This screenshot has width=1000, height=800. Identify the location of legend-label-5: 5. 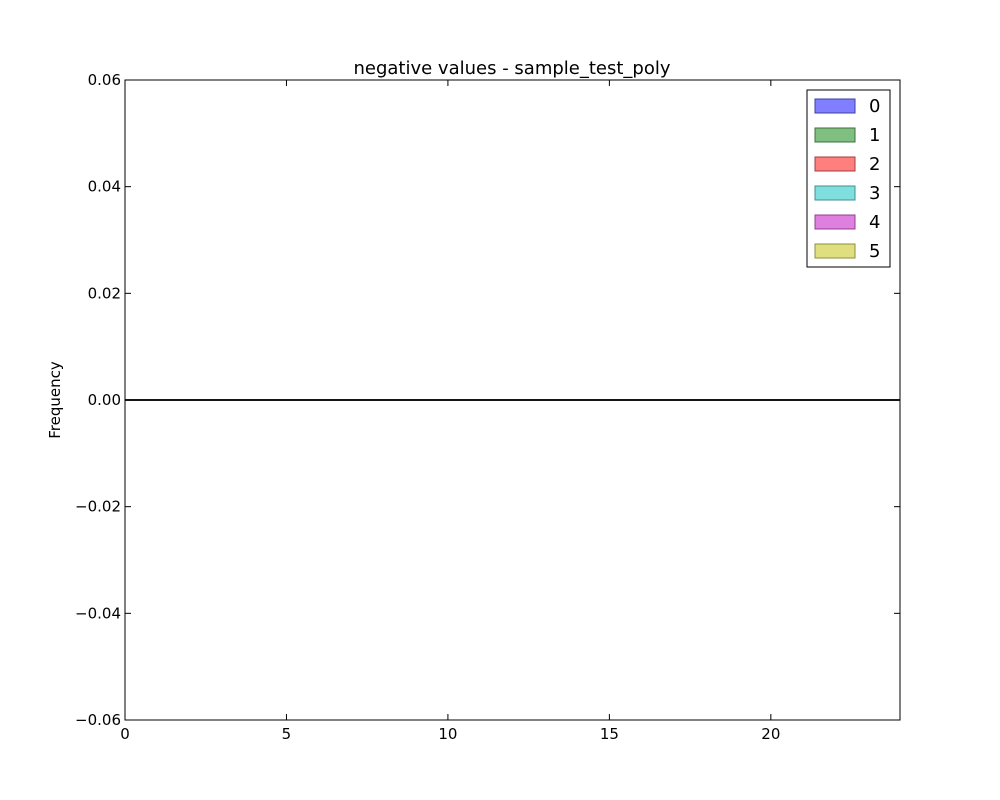
(874, 251).